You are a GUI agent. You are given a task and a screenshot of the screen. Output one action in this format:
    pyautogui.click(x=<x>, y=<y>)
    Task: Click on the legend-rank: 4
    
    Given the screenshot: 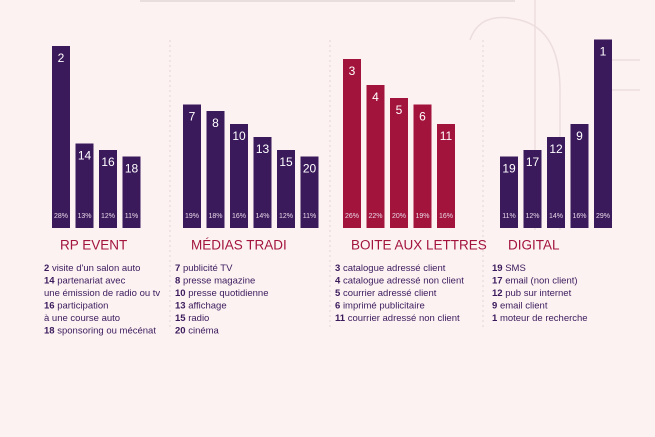 What is the action you would take?
    pyautogui.click(x=338, y=280)
    